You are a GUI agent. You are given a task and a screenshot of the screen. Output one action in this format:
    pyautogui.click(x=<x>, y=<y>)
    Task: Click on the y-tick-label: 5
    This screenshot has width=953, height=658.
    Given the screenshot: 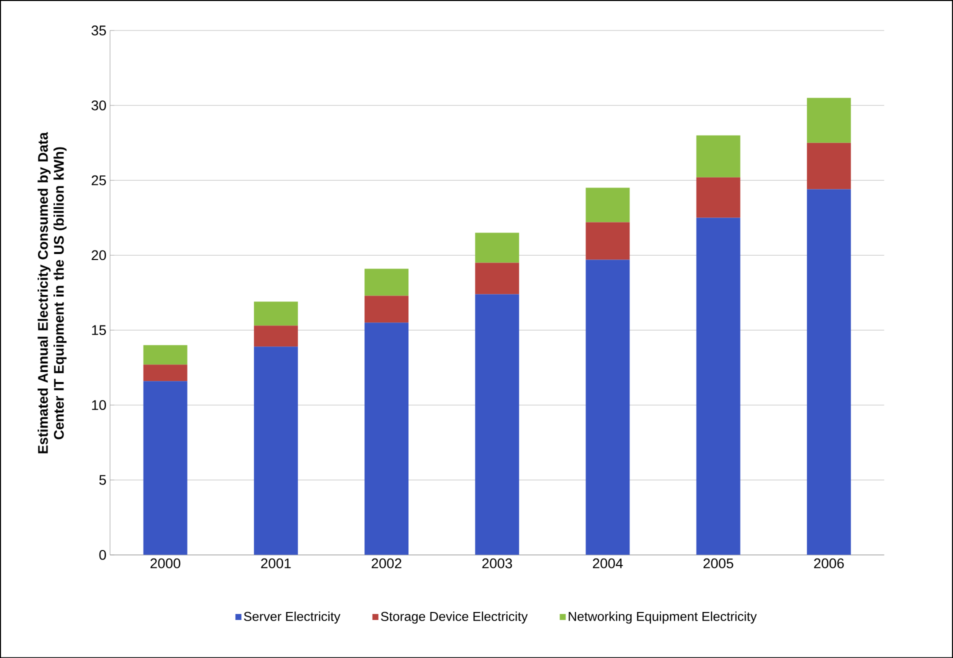 What is the action you would take?
    pyautogui.click(x=102, y=479)
    